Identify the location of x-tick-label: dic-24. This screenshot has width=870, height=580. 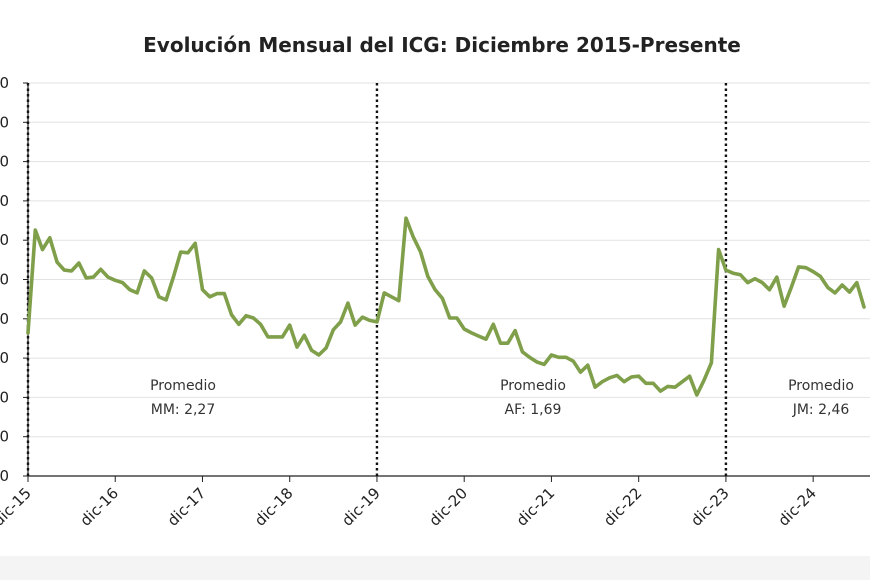
(797, 507).